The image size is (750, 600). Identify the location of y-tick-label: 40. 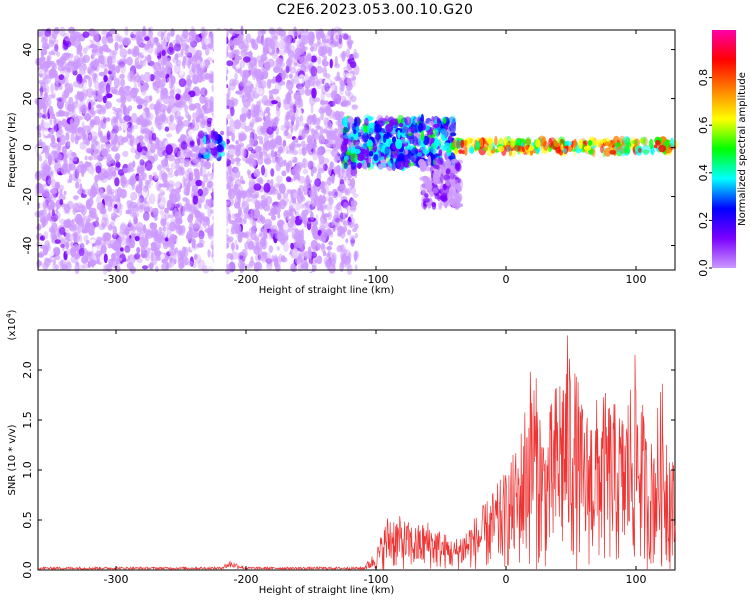
(27, 50).